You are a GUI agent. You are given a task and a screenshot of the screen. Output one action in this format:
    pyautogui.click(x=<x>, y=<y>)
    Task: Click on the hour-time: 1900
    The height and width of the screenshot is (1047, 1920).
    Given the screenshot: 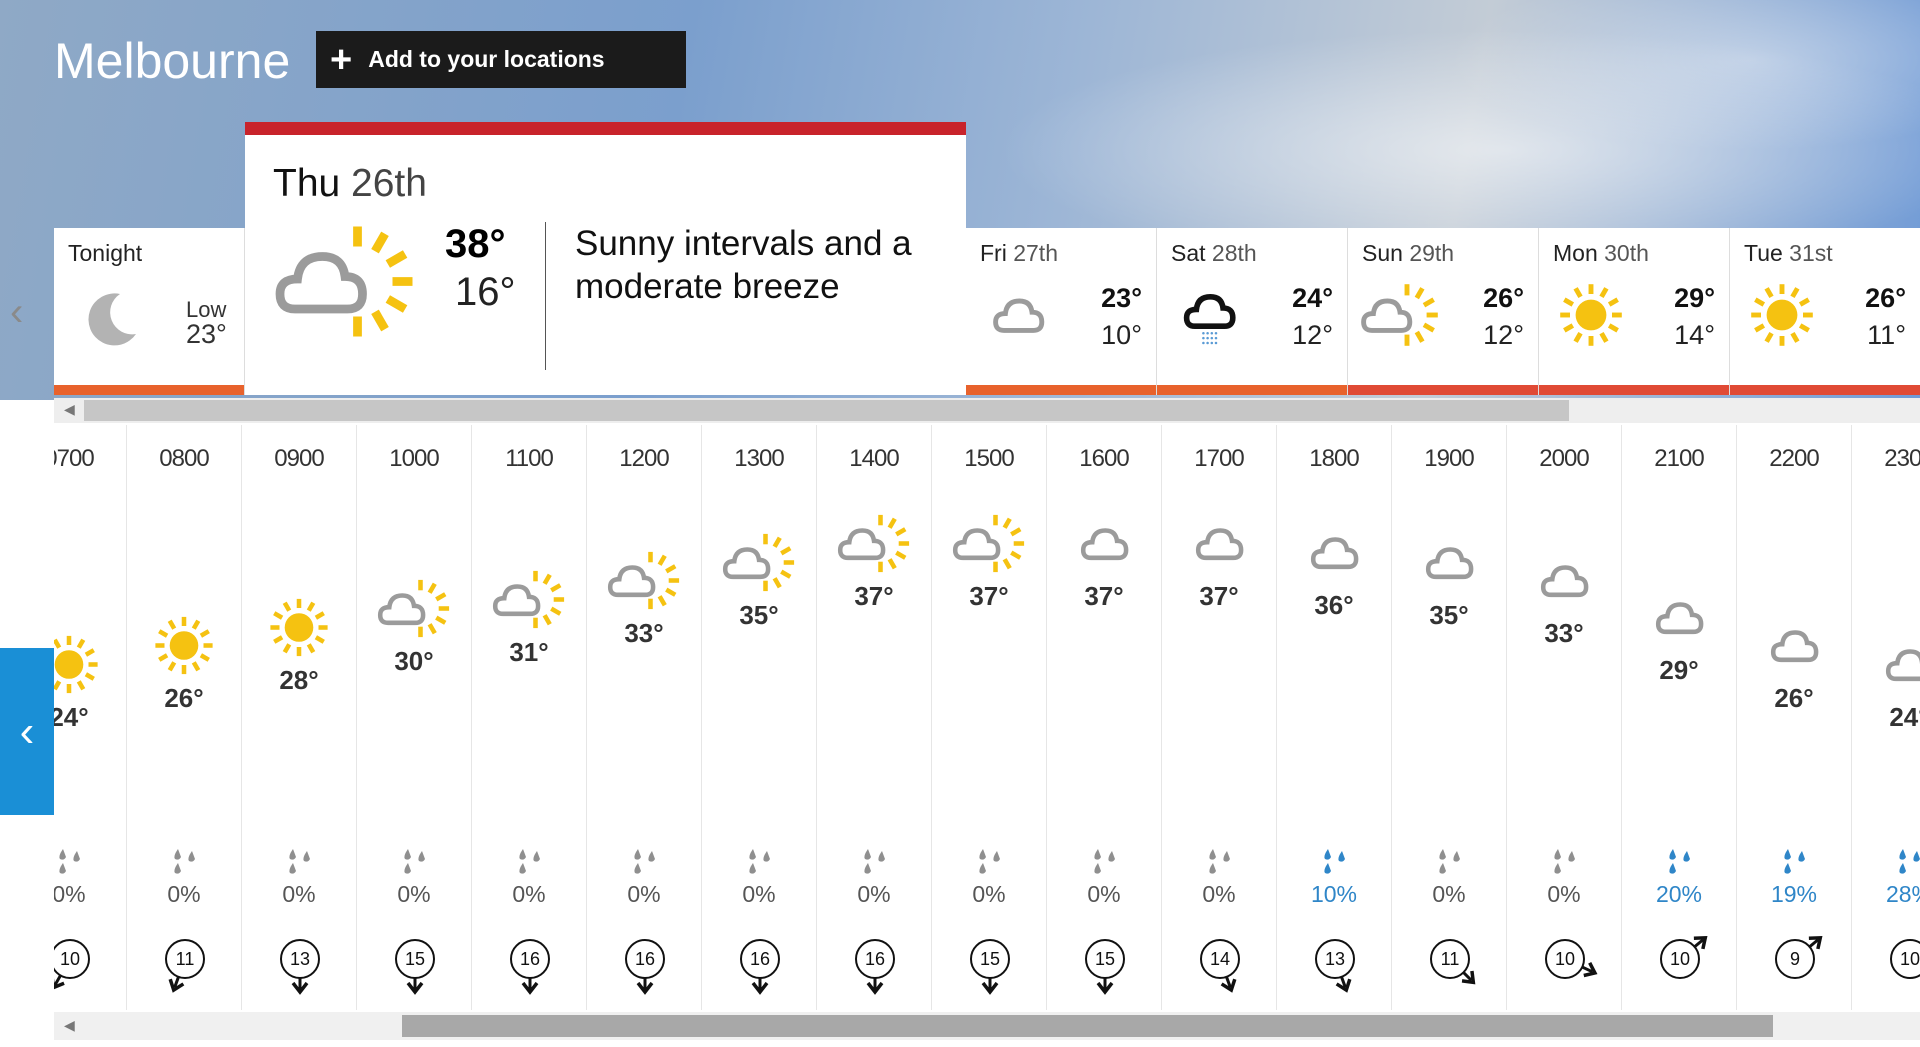 What is the action you would take?
    pyautogui.click(x=1449, y=458)
    